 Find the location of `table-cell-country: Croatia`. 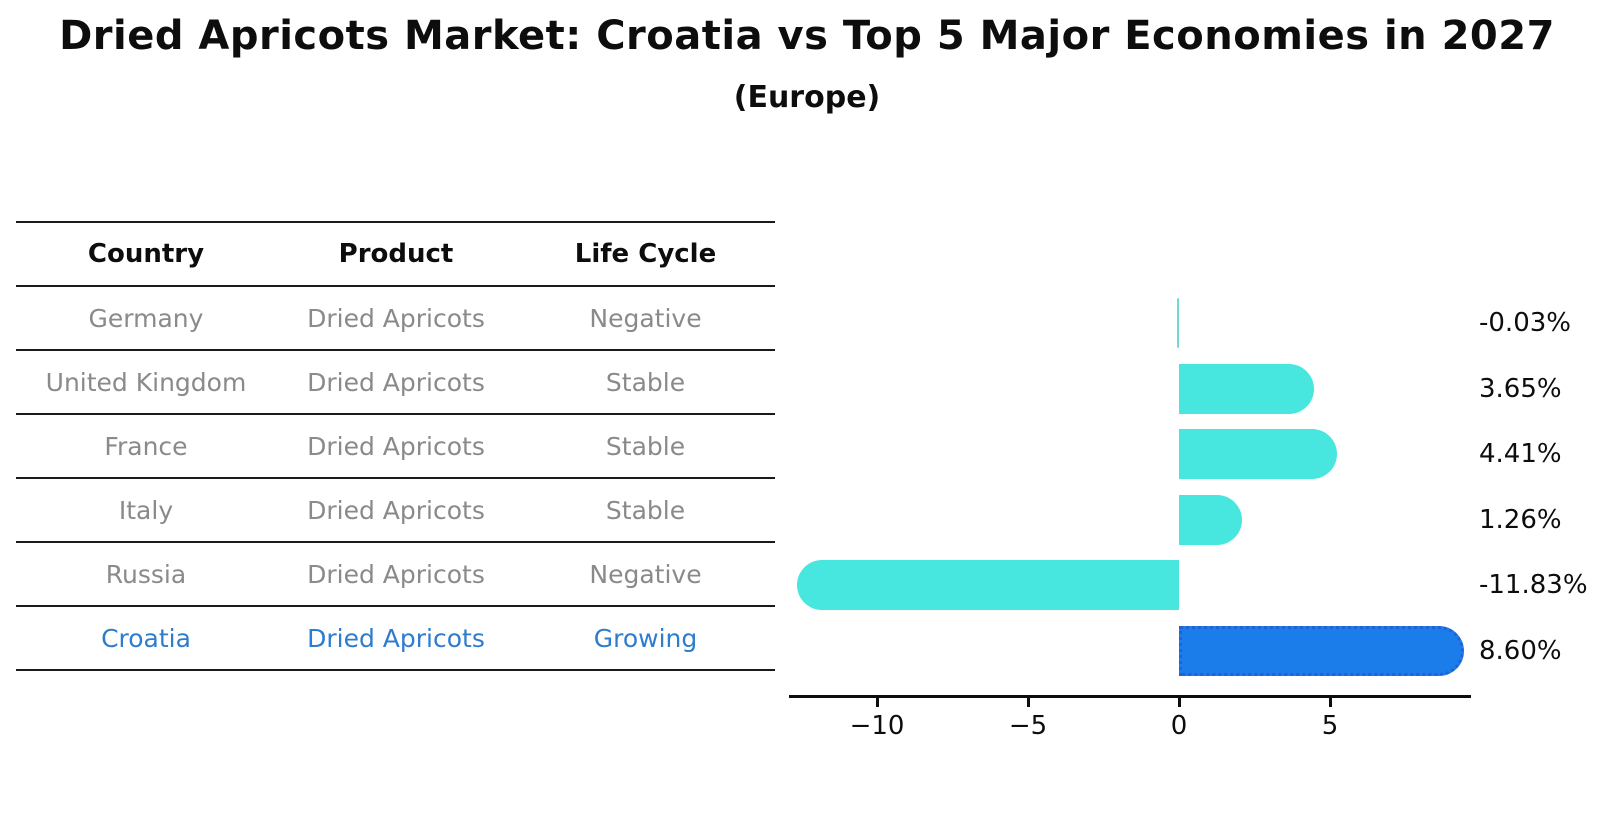

table-cell-country: Croatia is located at coordinates (146, 638).